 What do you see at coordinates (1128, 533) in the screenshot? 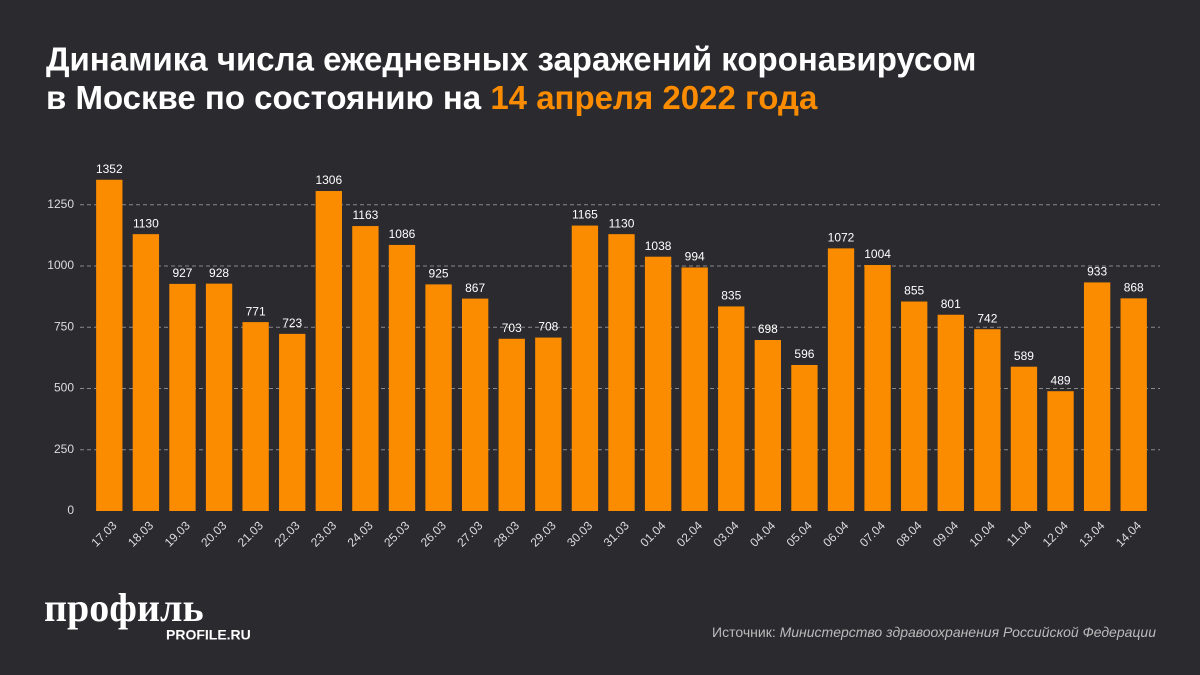
I see `x-tick-label: 14.04` at bounding box center [1128, 533].